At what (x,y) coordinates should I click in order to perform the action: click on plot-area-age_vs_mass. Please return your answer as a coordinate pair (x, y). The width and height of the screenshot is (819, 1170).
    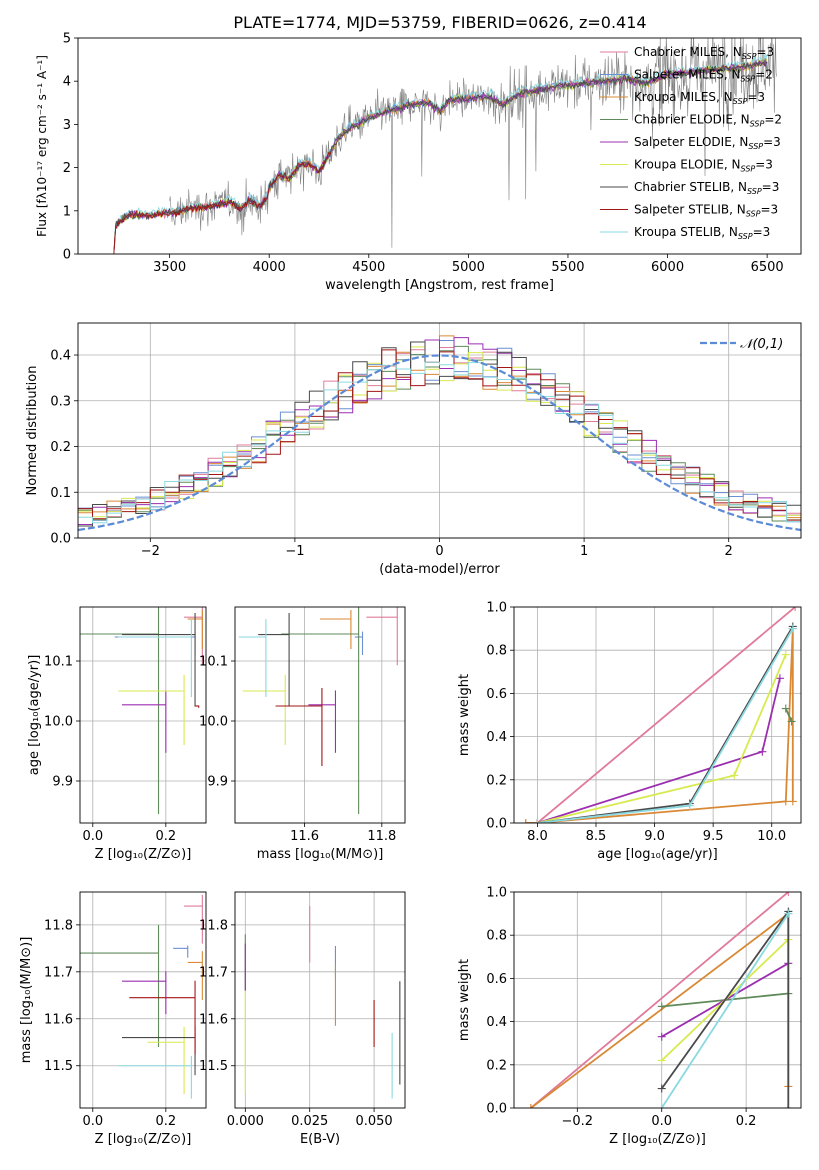
    Looking at the image, I should click on (318, 710).